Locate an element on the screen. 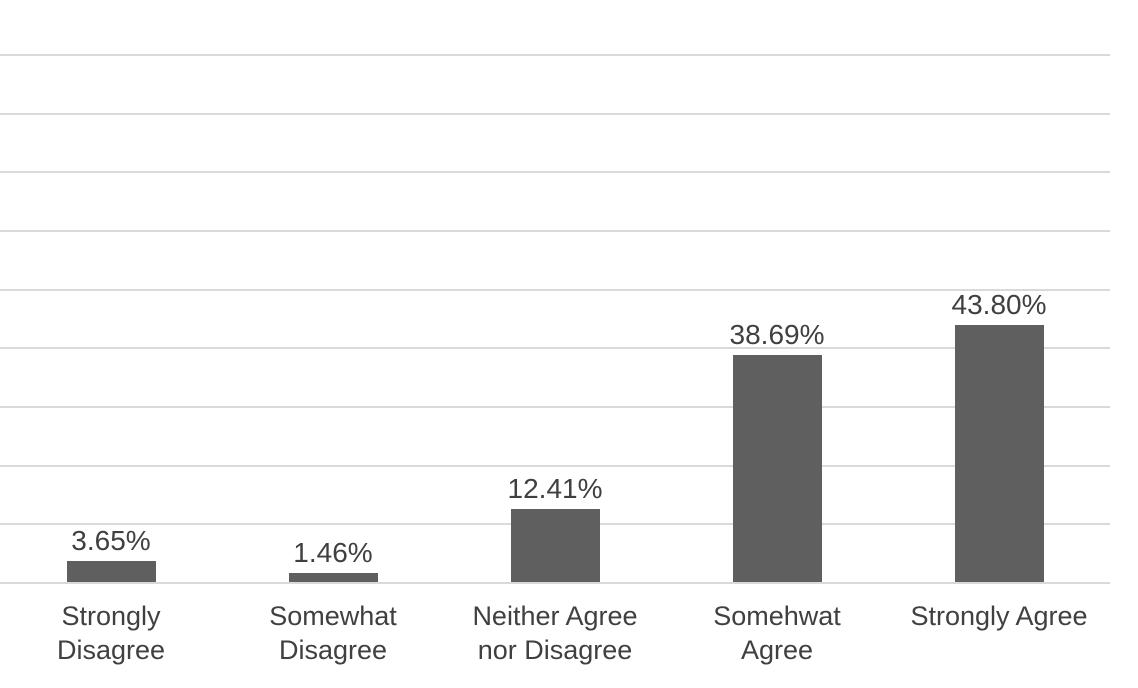 The image size is (1138, 688). category-label-line: nor Disagree is located at coordinates (555, 650).